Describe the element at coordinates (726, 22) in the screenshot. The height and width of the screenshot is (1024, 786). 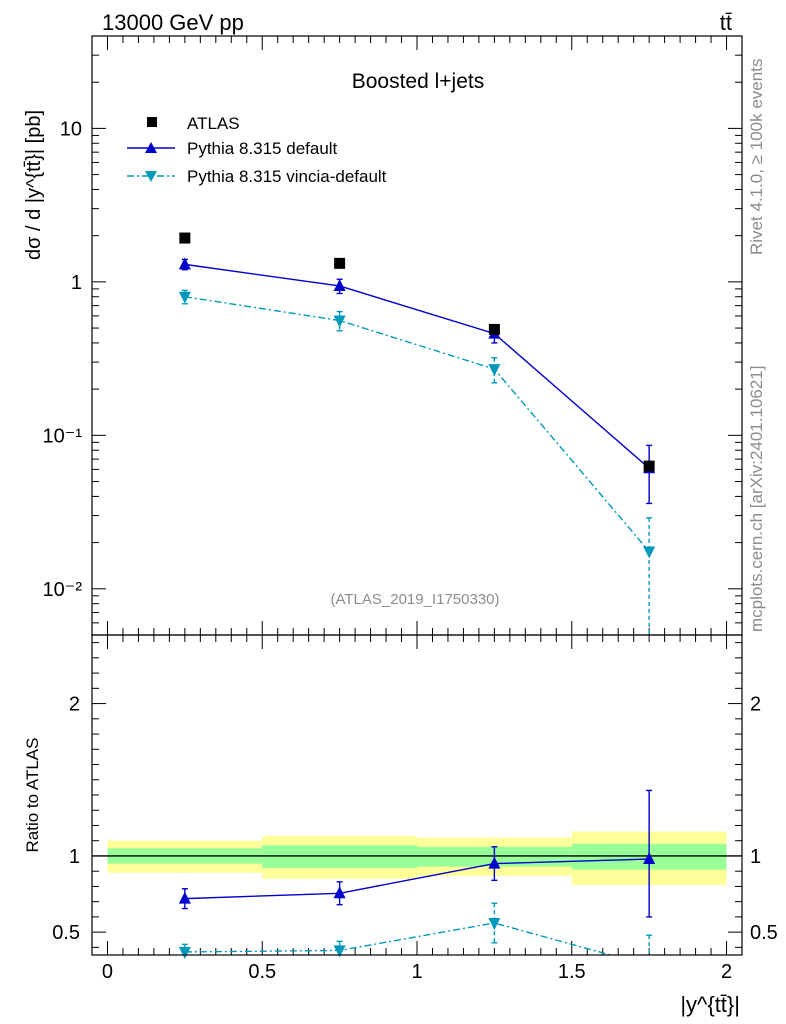
I see `process-label: tt̄` at that location.